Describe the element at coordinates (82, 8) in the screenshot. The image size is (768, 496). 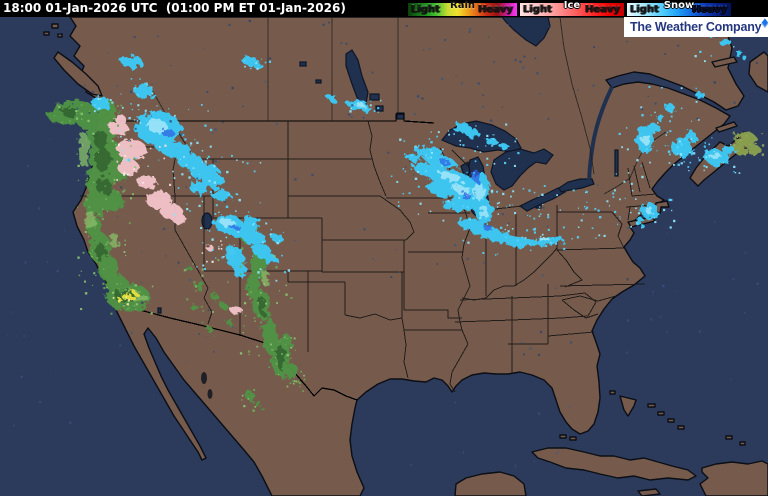
I see `timestamp-utc: 18:00 01-Jan-2026 UTC` at that location.